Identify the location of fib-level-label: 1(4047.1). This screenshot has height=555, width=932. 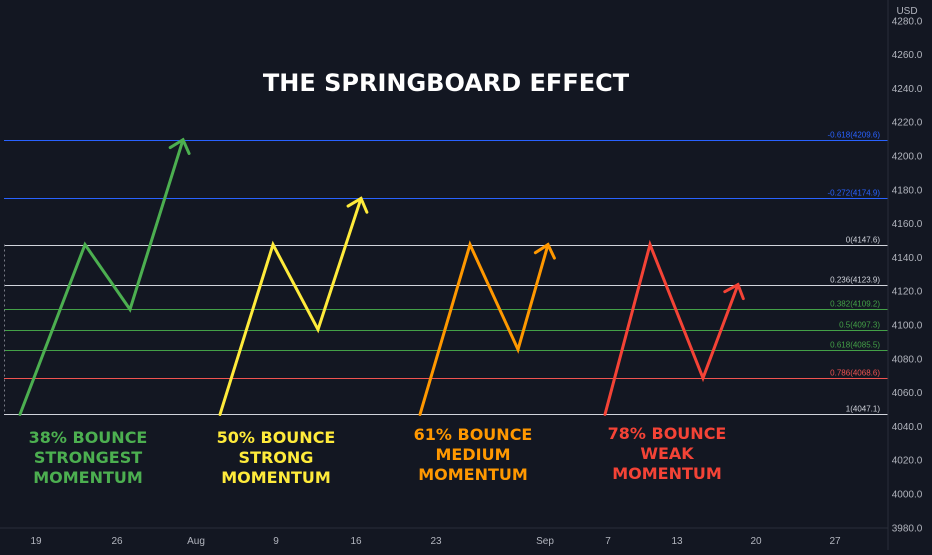
(863, 409).